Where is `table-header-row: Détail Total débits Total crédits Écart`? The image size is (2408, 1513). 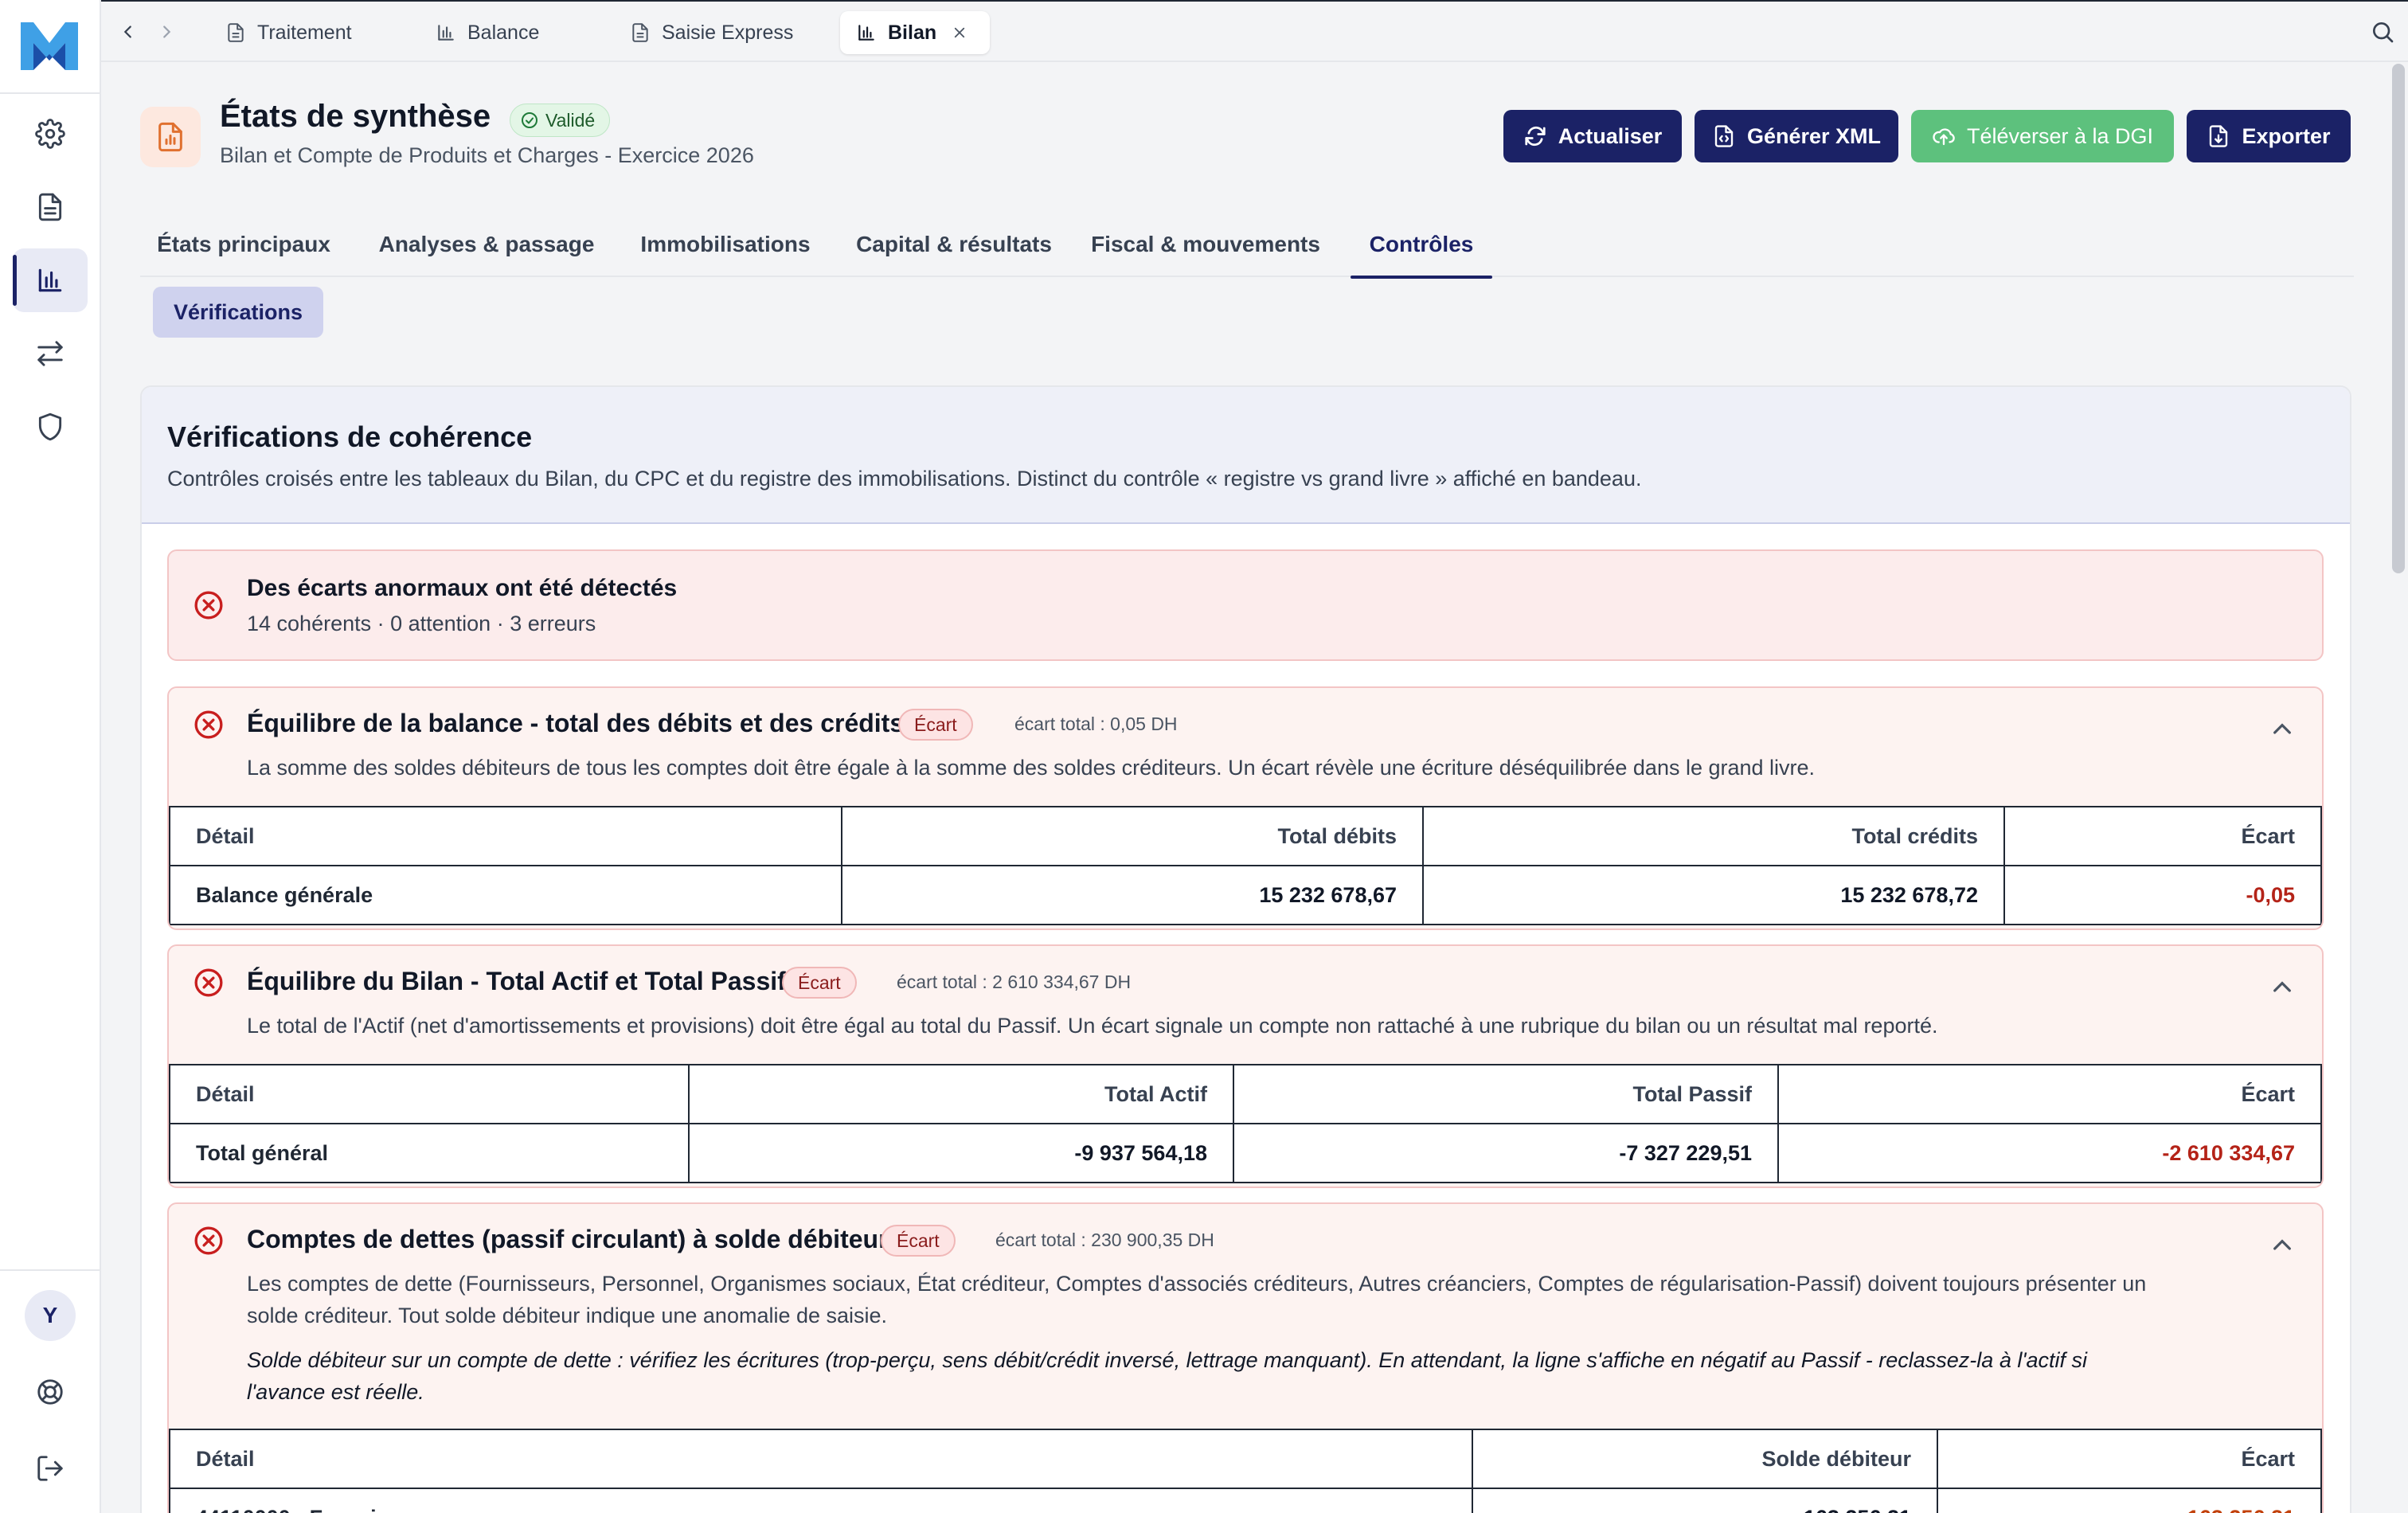
table-header-row: Détail Total débits Total crédits Écart is located at coordinates (1245, 836).